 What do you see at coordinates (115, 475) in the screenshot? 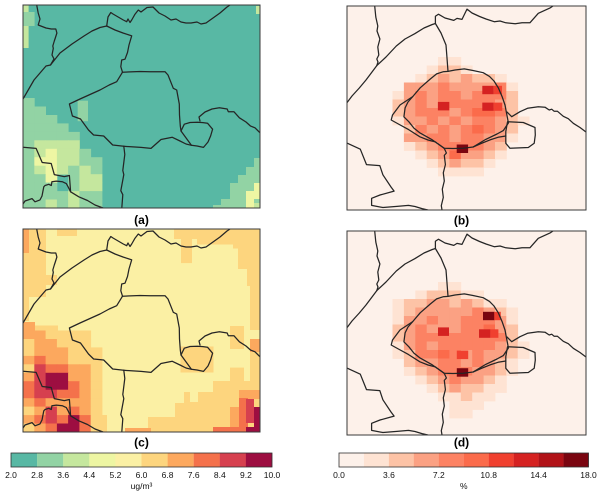
I see `svg-text: 5.2` at bounding box center [115, 475].